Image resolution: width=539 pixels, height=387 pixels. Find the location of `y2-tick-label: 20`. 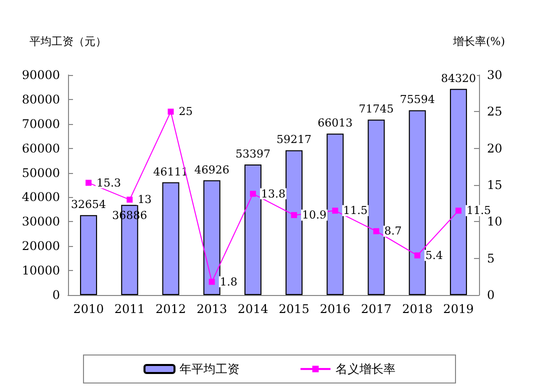

y2-tick-label: 20 is located at coordinates (494, 148).